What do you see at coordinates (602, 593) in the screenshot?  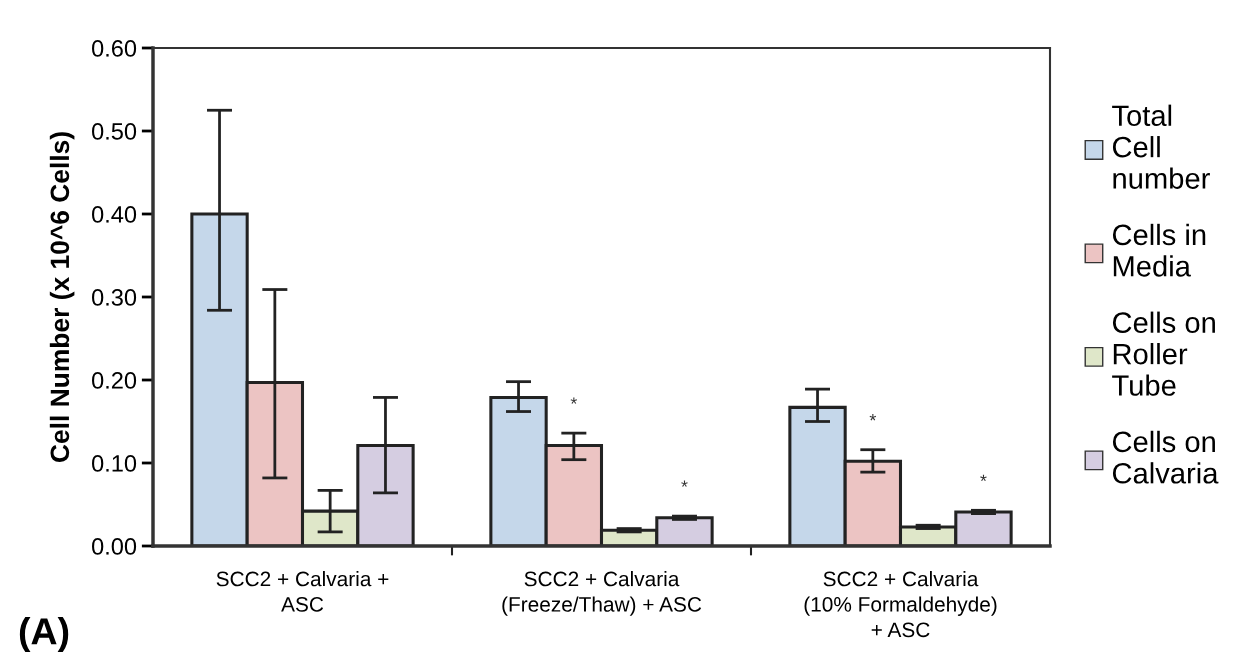 I see `x-tick-label: SCC2 + Calvaria (Freeze/Thaw) + ASC` at bounding box center [602, 593].